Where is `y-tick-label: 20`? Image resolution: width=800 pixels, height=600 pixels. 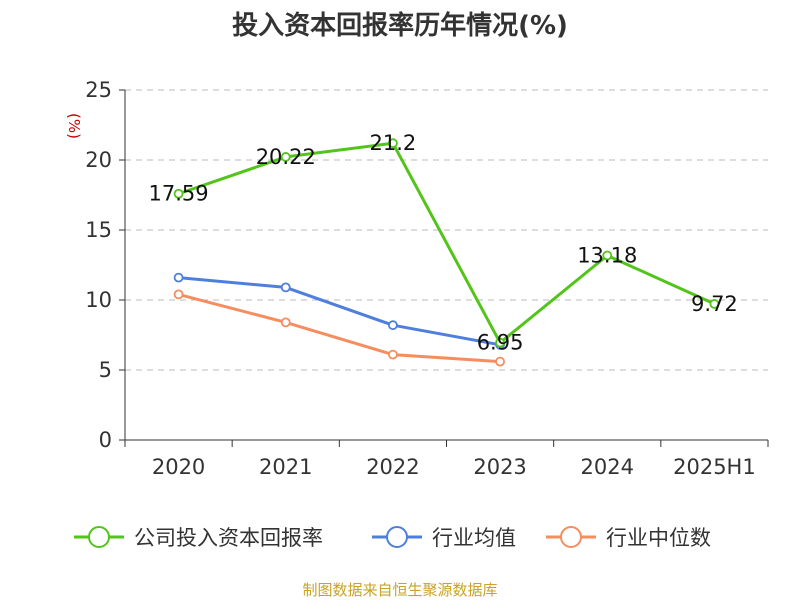
y-tick-label: 20 is located at coordinates (98, 160).